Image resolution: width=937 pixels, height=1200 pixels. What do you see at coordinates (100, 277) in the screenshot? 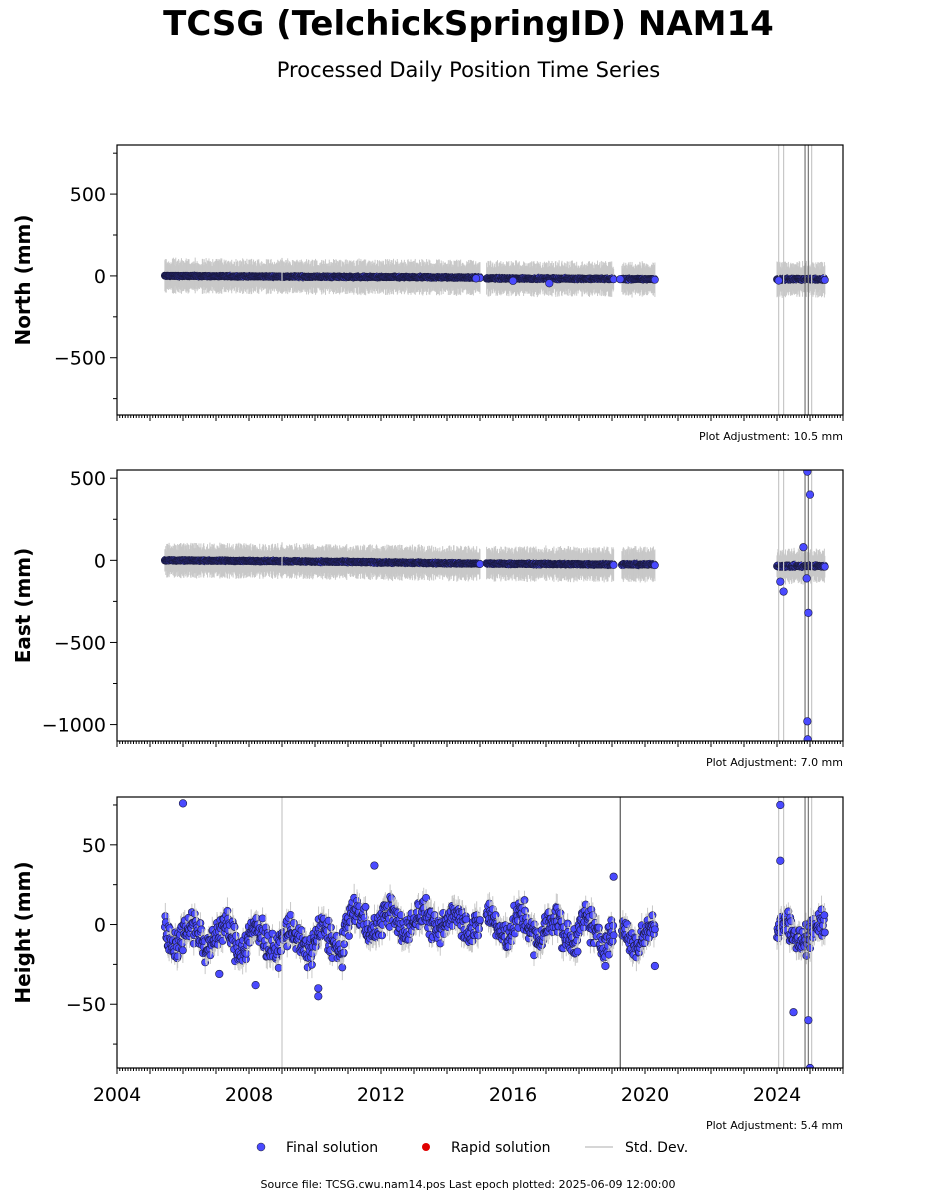
I see `north-y-tick-label: 0` at bounding box center [100, 277].